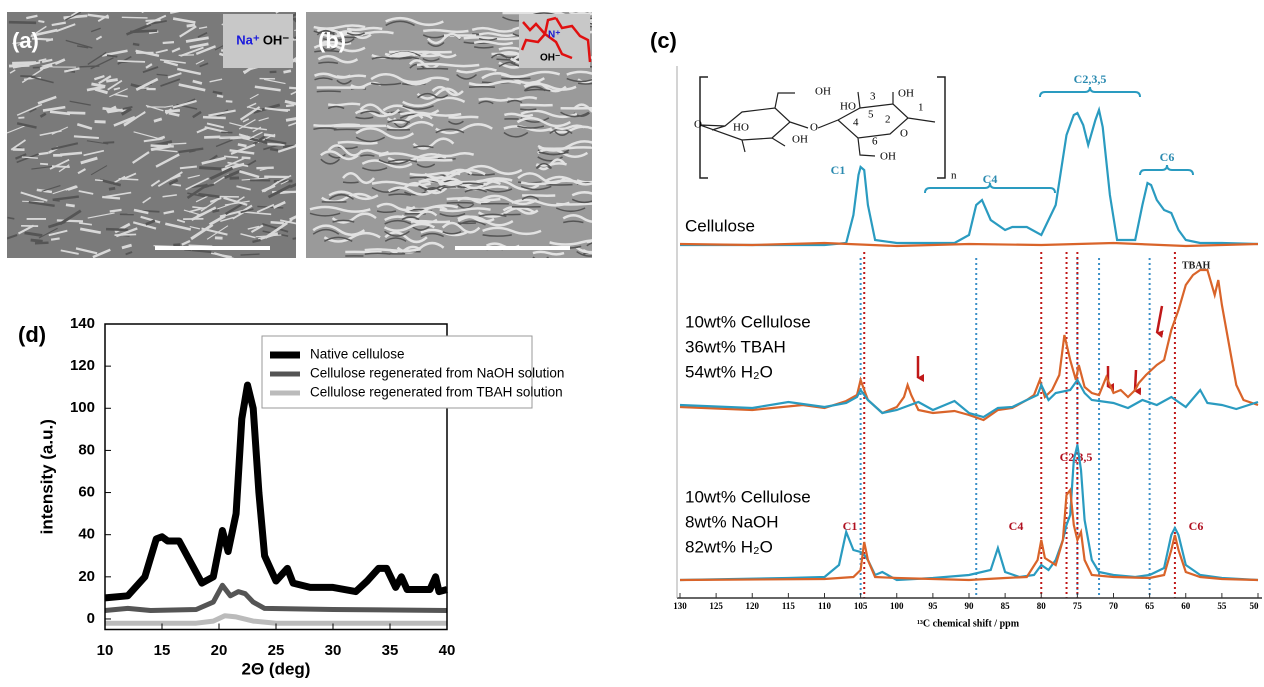  I want to click on arrow, so click(1159, 319).